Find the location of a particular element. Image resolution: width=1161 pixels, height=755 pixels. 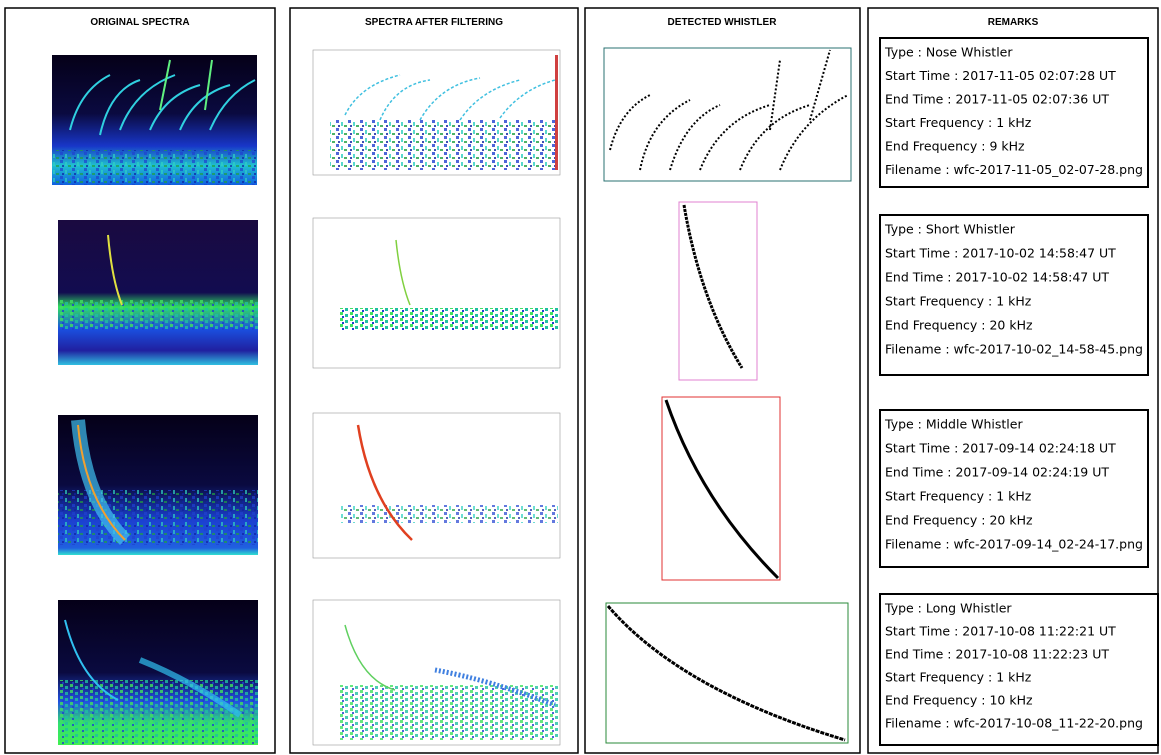

remark-line: End Time : 2017-11-05 02:07:36 UT is located at coordinates (997, 99).